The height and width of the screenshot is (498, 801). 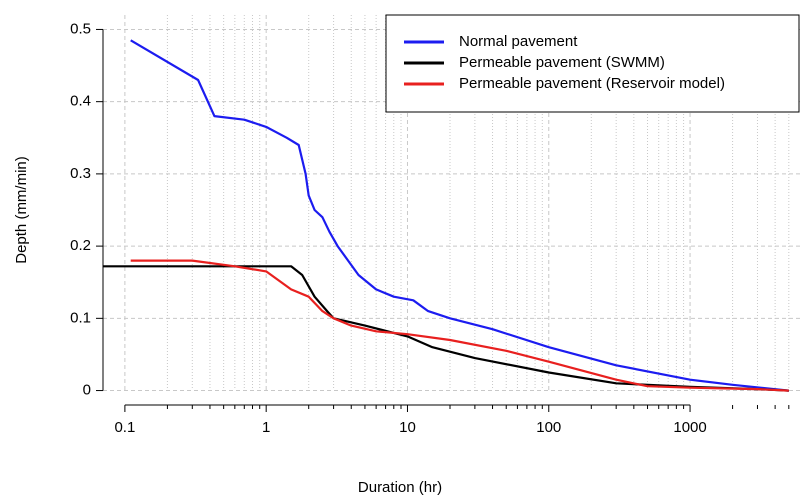 I want to click on x-tick-label: 1000, so click(x=689, y=427).